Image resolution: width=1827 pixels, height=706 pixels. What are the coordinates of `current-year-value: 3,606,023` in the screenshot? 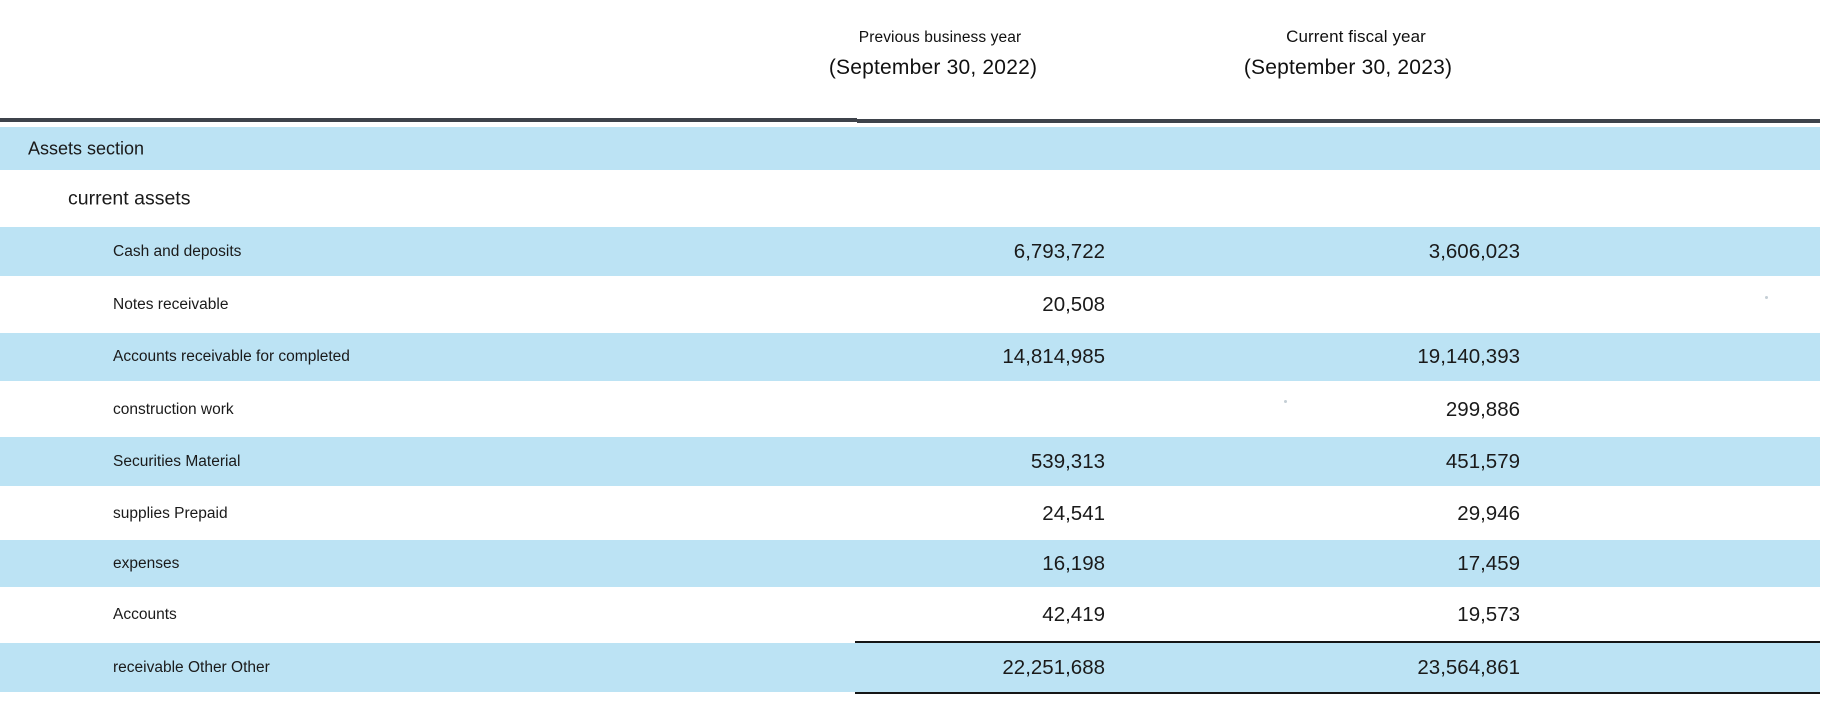 It's located at (1474, 251).